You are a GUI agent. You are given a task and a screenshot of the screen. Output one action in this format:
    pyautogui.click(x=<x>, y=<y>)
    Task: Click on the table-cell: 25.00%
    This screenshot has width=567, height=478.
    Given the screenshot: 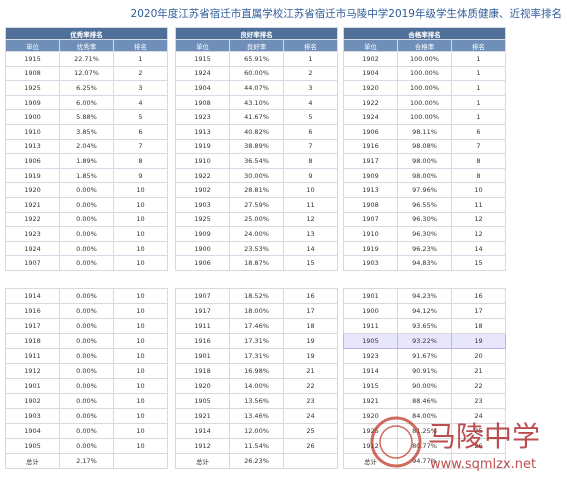 What is the action you would take?
    pyautogui.click(x=256, y=219)
    